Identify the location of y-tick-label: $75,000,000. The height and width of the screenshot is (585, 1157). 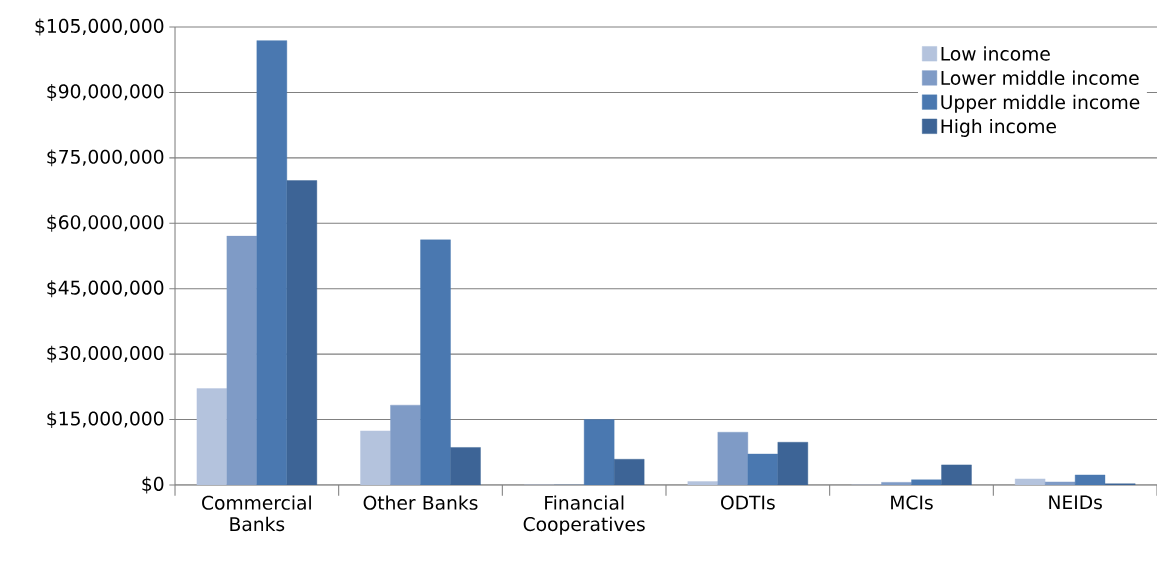
(105, 158).